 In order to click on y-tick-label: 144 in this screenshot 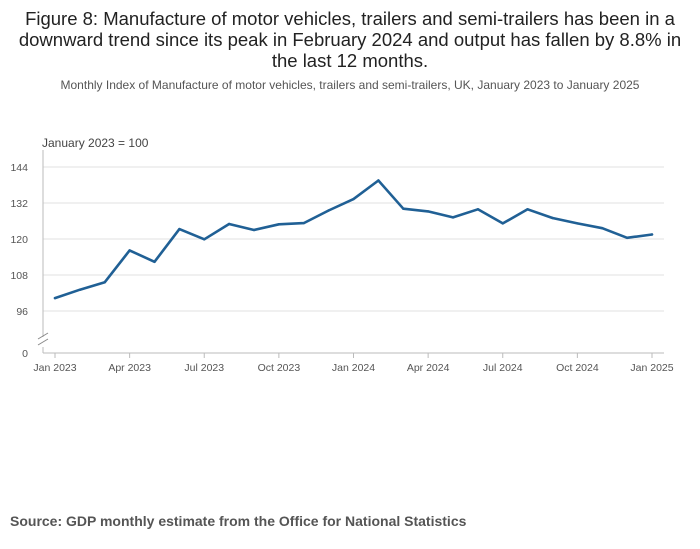, I will do `click(19, 168)`.